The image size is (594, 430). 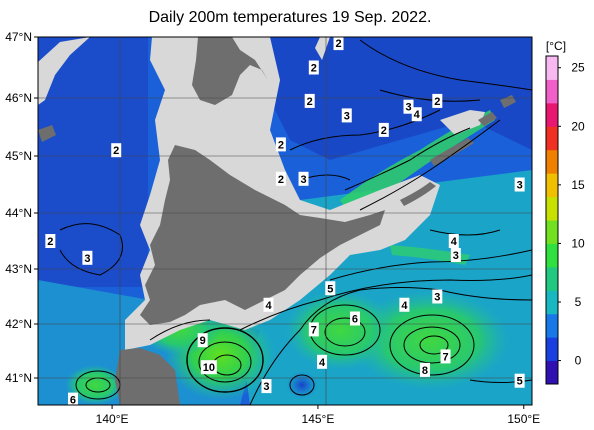 I want to click on svg-text: 8, so click(x=425, y=371).